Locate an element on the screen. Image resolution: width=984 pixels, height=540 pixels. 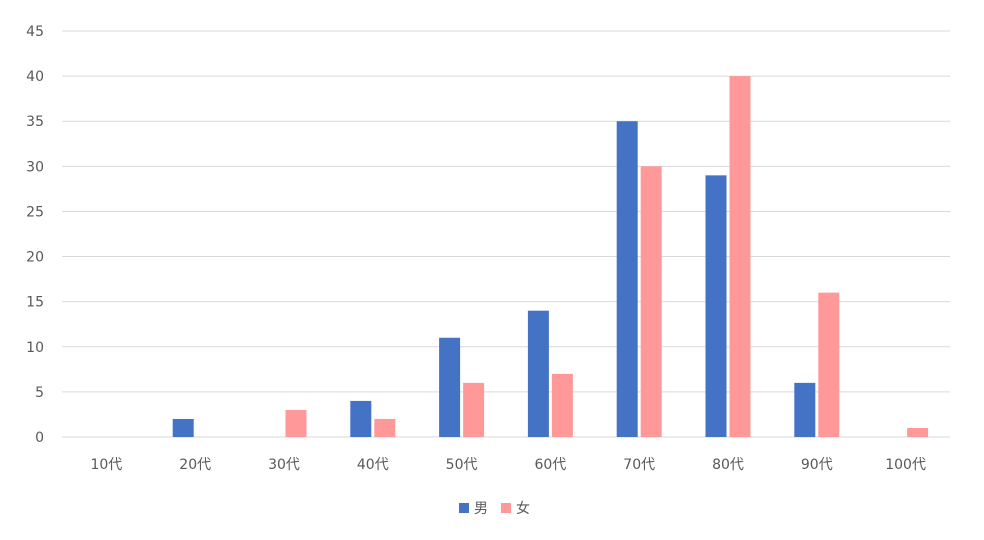
x-tick-label: 30代 is located at coordinates (284, 465).